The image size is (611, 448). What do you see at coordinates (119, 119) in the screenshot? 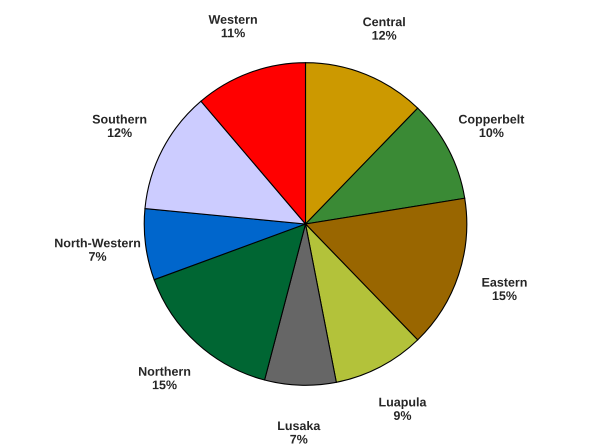
I see `slice-label: Southern` at bounding box center [119, 119].